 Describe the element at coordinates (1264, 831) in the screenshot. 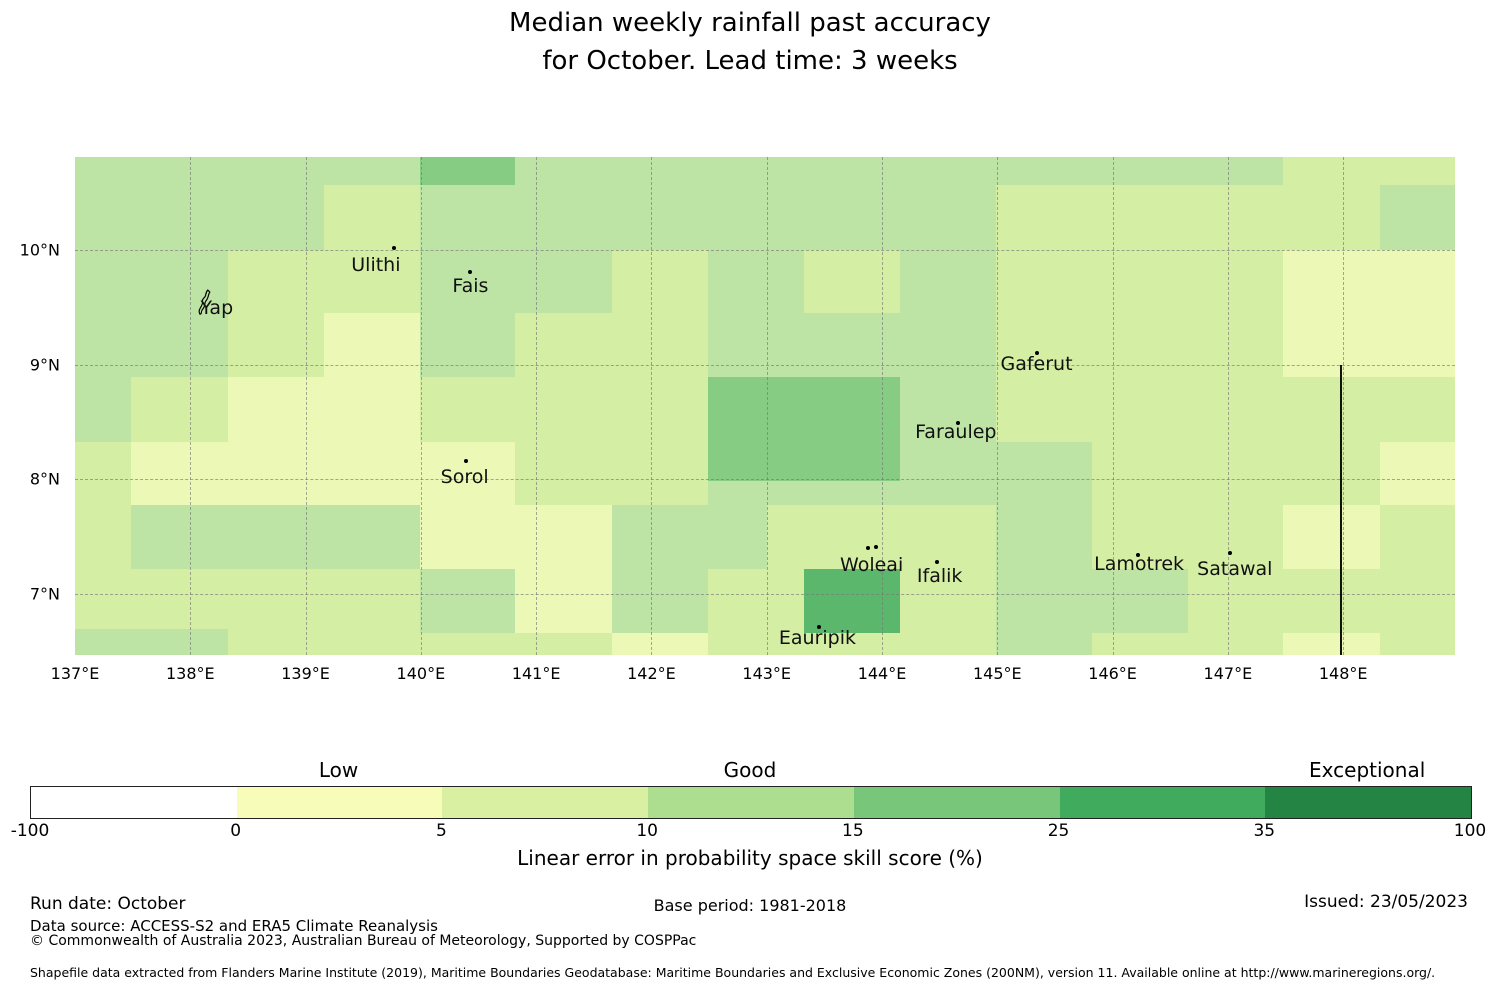

I see `colorbar-tick-label: 35` at that location.